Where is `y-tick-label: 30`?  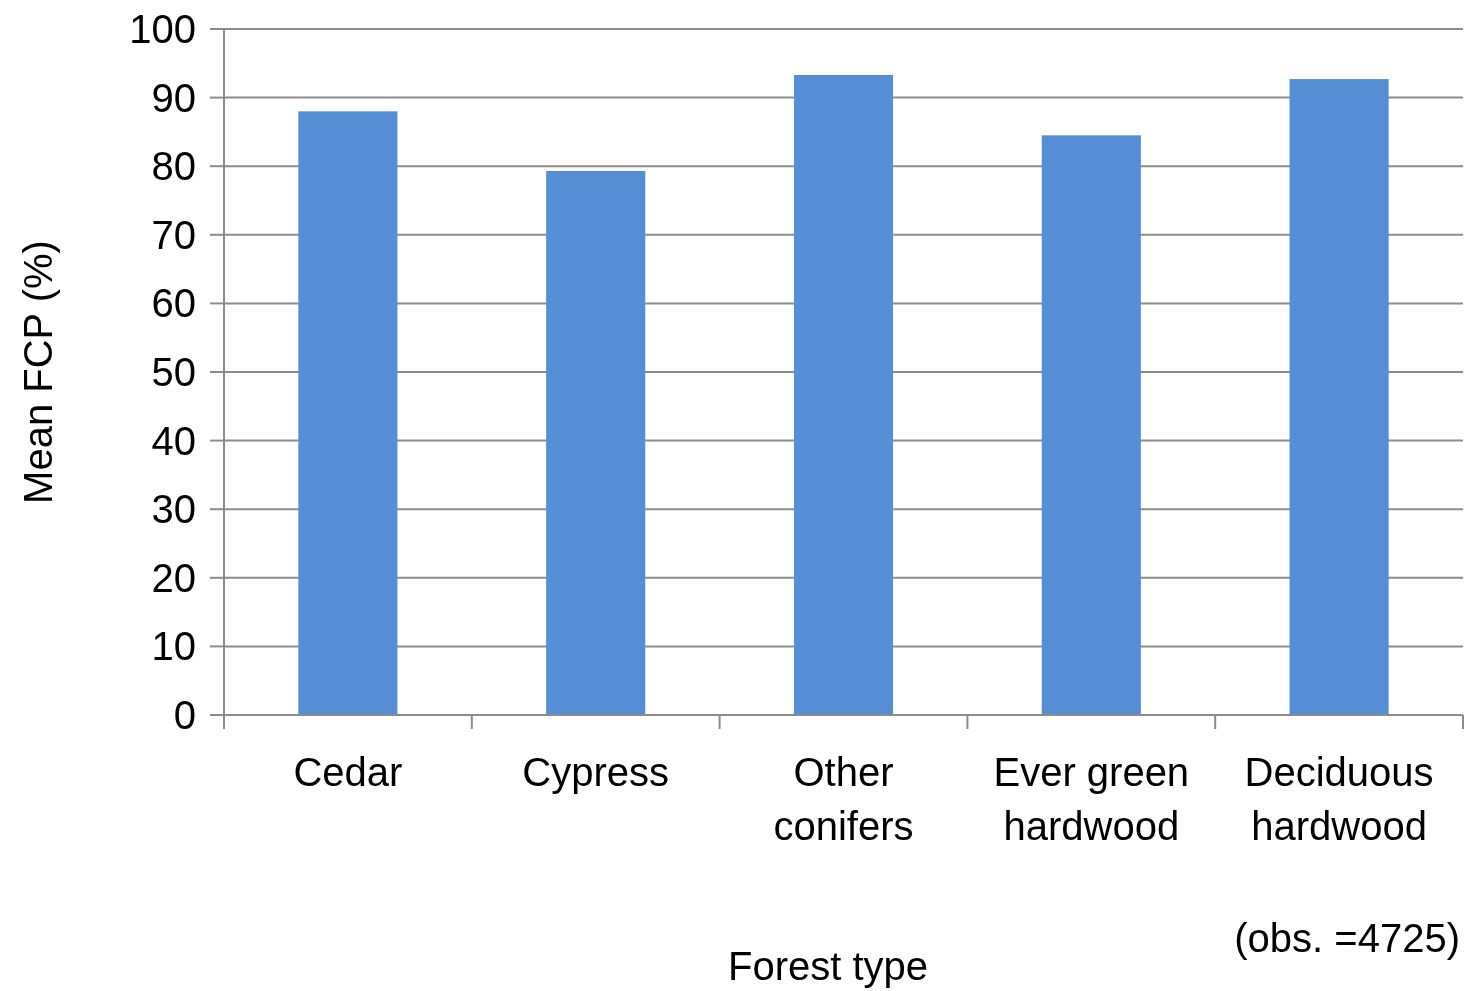
y-tick-label: 30 is located at coordinates (173, 509).